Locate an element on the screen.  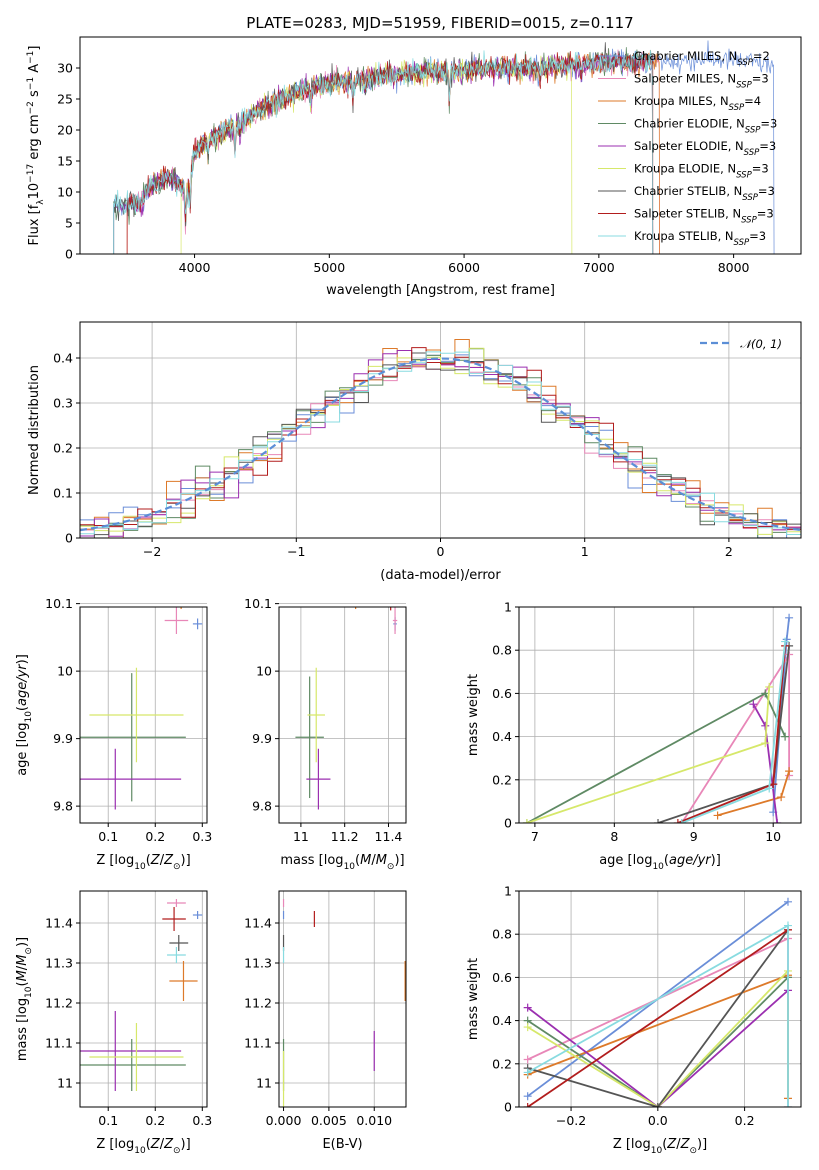
x-axis-label: wavelength [Angstrom, rest frame] is located at coordinates (440, 290).